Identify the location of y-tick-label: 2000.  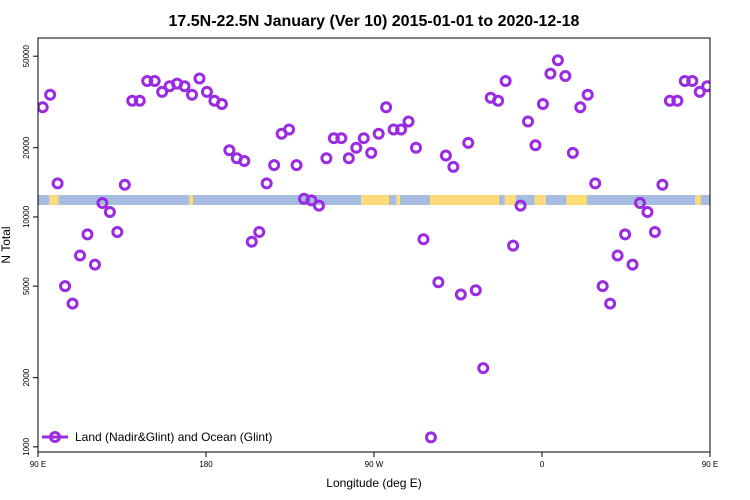
(26, 377).